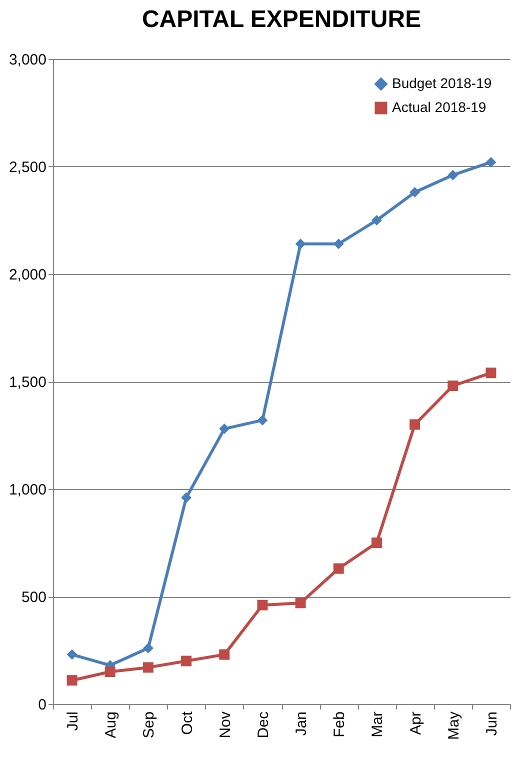  I want to click on y-tick-label: 2,000, so click(27, 275).